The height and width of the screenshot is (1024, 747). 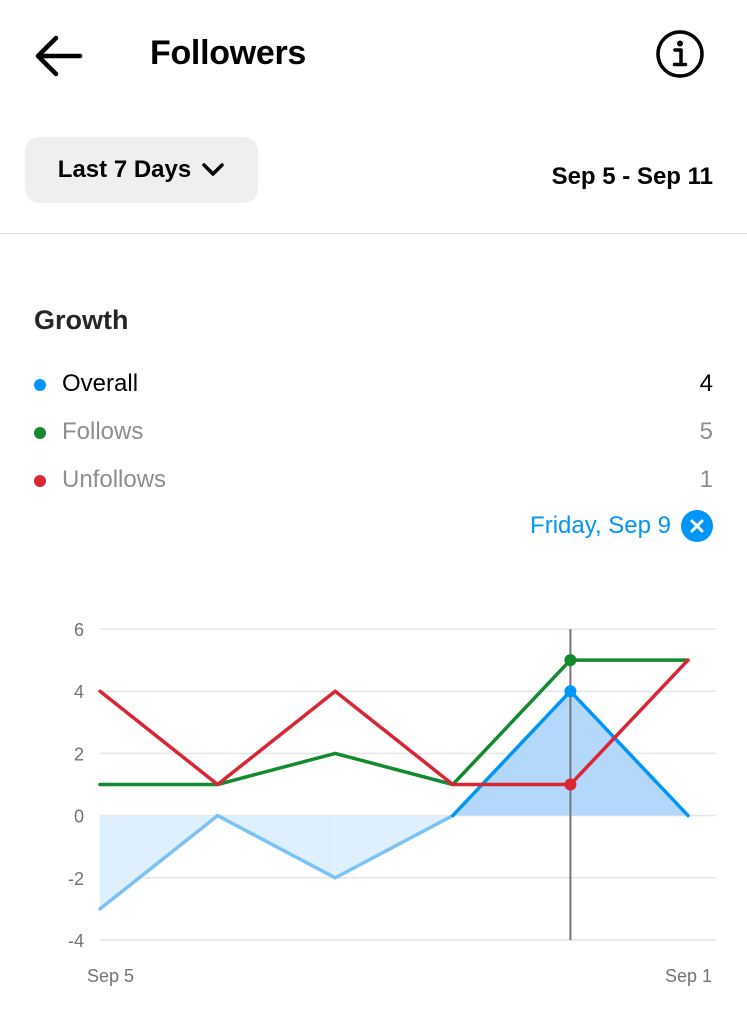 I want to click on chevron-down-icon, so click(x=213, y=169).